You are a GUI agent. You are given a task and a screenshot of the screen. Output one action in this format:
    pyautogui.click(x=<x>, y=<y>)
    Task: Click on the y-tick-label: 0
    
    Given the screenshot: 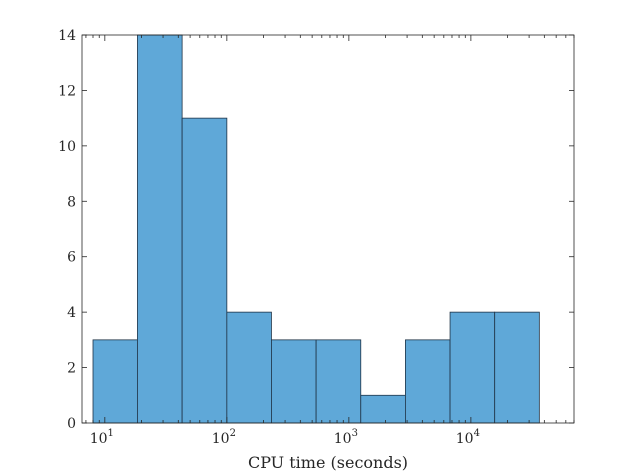 What is the action you would take?
    pyautogui.click(x=71, y=424)
    